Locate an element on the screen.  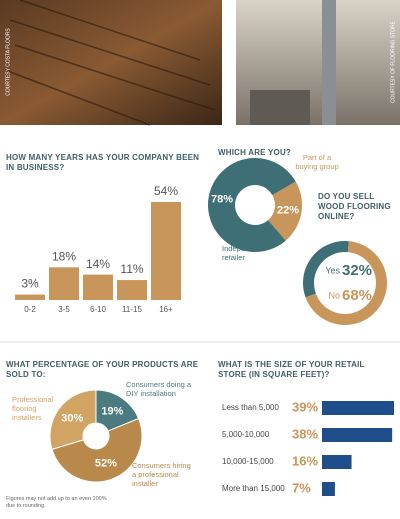
value-label: 54% is located at coordinates (166, 191).